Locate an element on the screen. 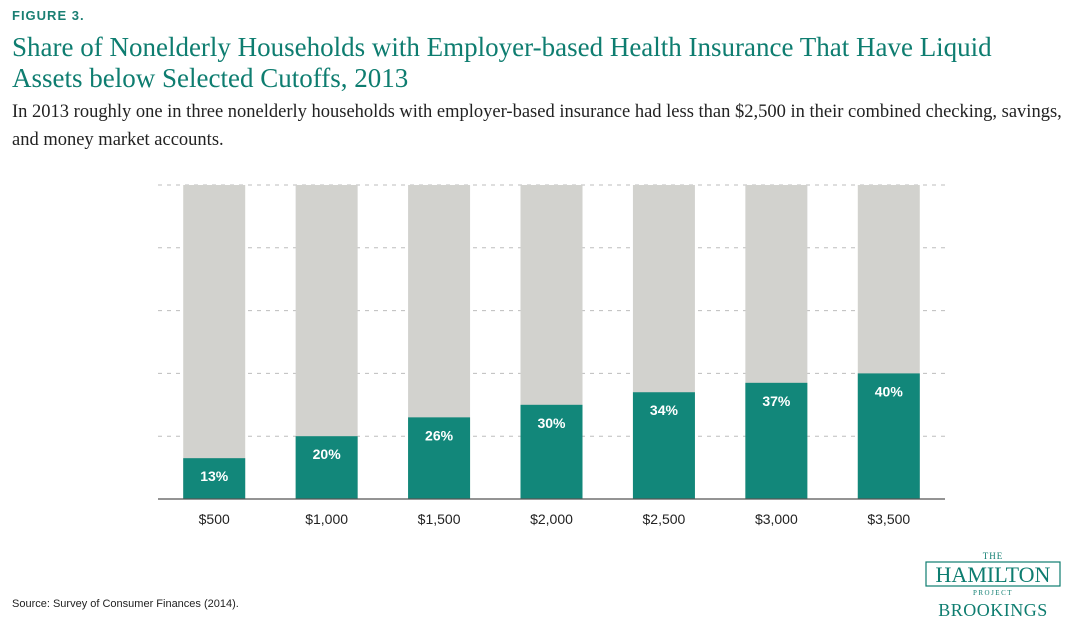 The image size is (1080, 625). bar-value-label: 34% is located at coordinates (664, 410).